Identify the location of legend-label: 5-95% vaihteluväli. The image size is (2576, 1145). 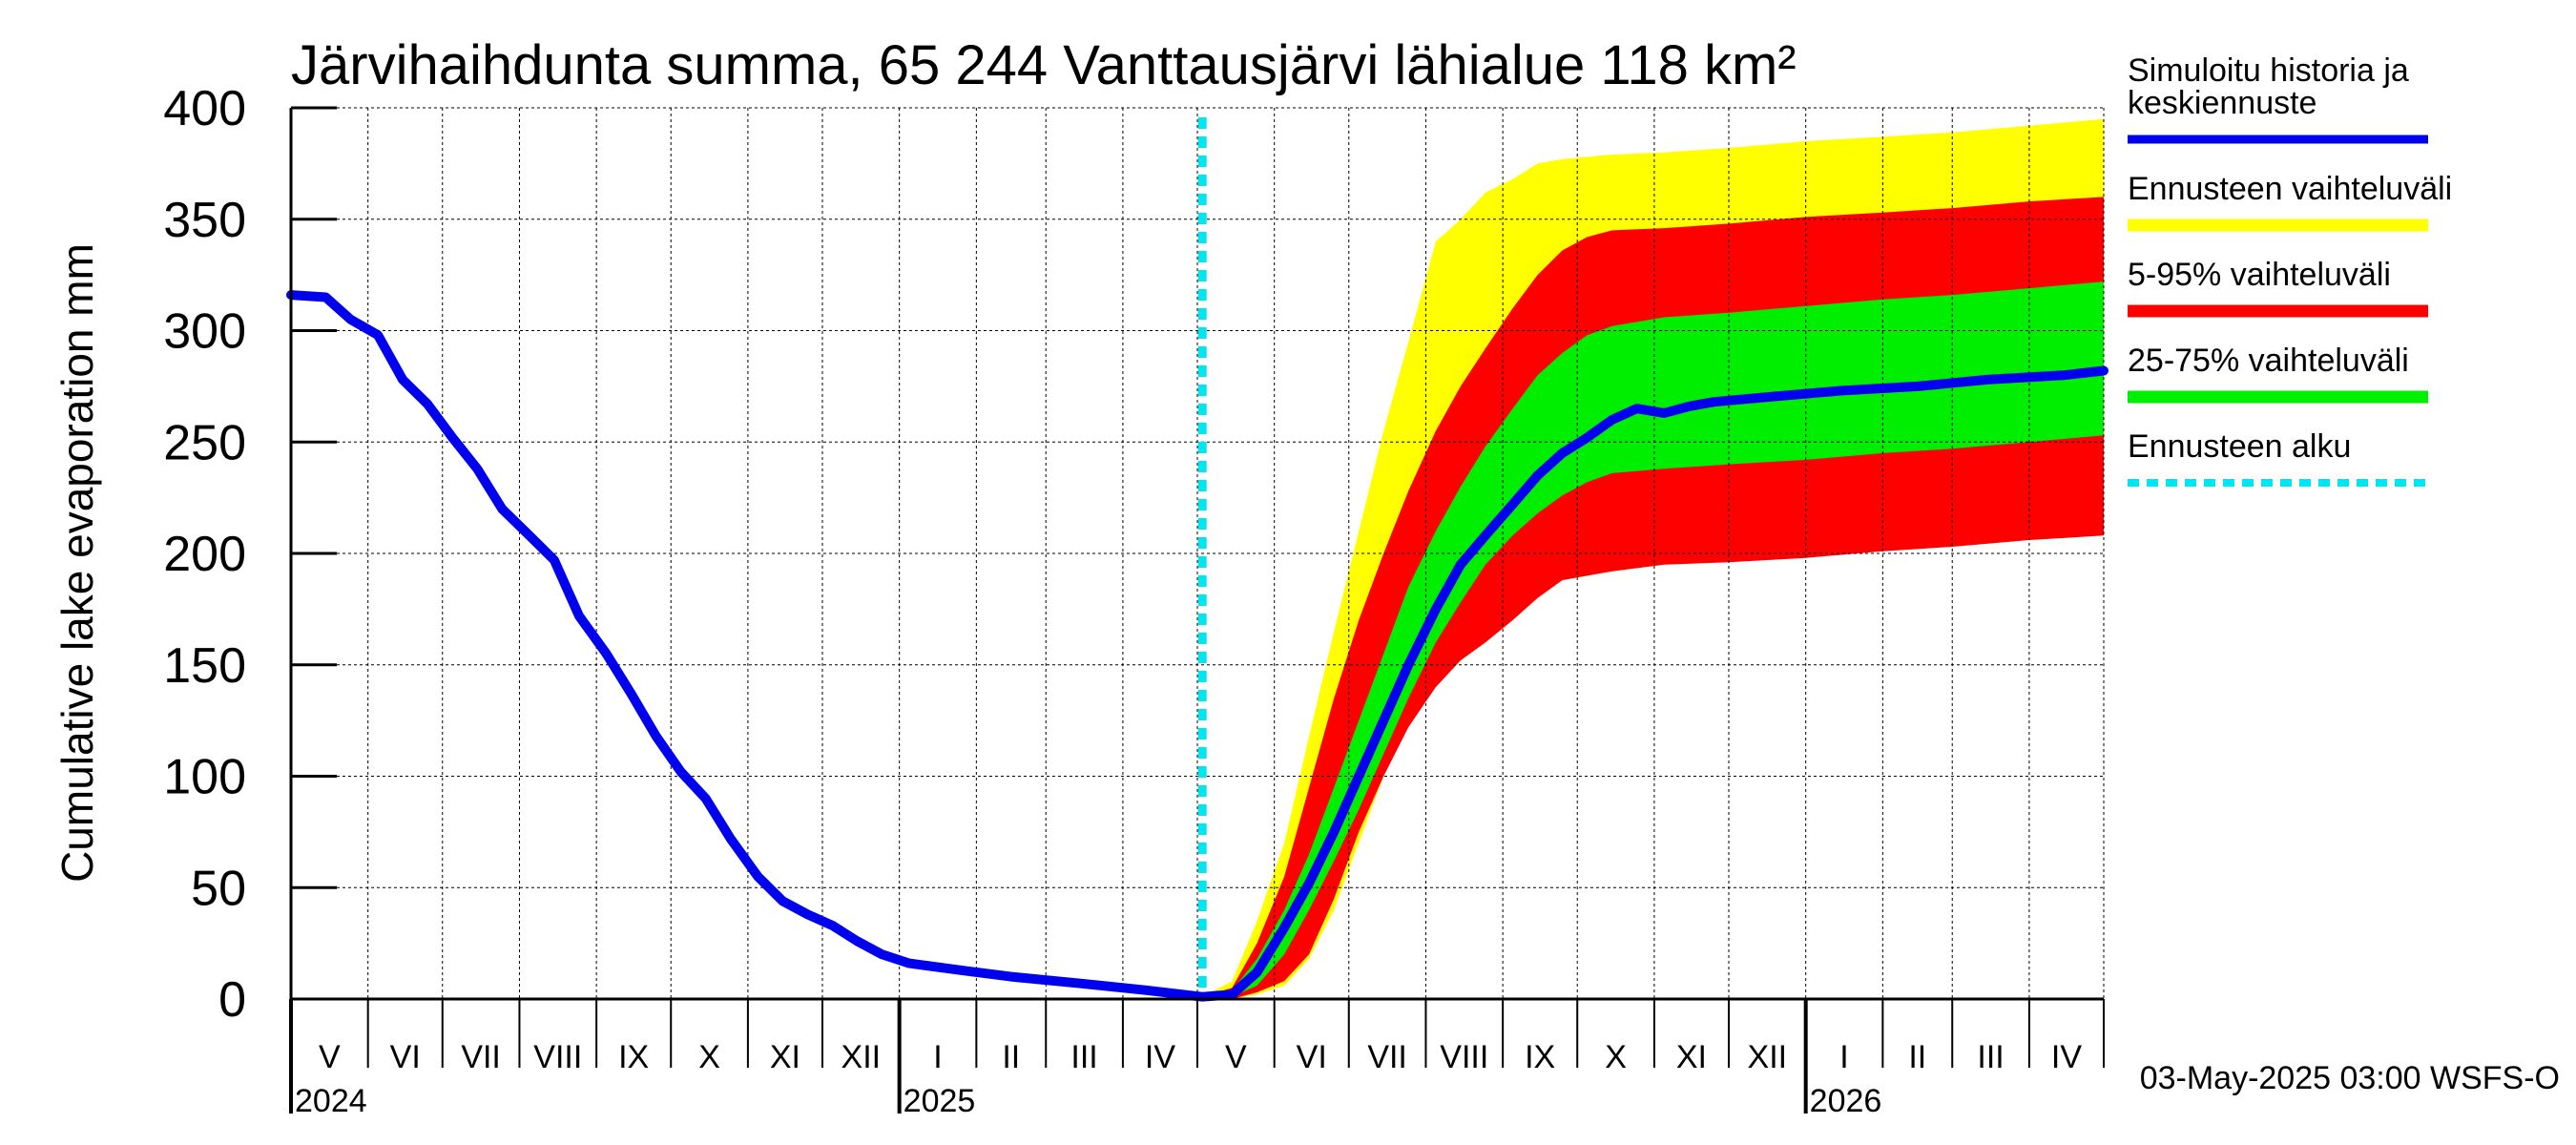
(2259, 275).